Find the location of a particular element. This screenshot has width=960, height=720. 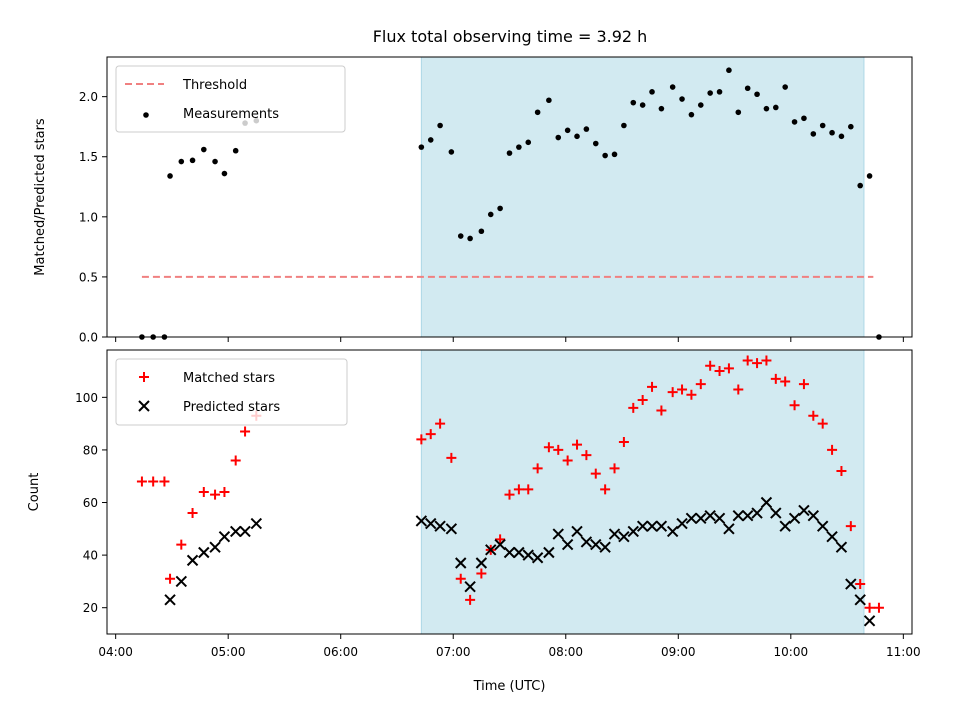

y-tick-label: 60 is located at coordinates (90, 503).